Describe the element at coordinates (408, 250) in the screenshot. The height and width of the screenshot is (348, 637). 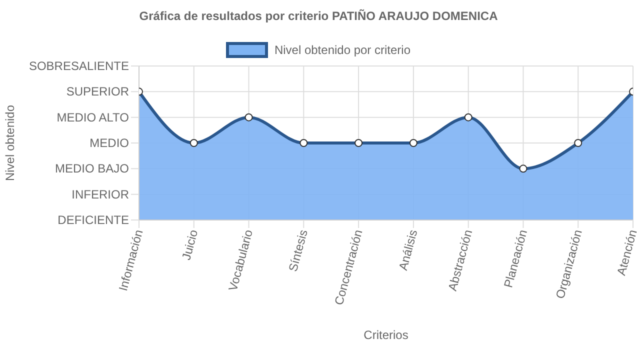
I see `x-tick-label: Análisis` at that location.